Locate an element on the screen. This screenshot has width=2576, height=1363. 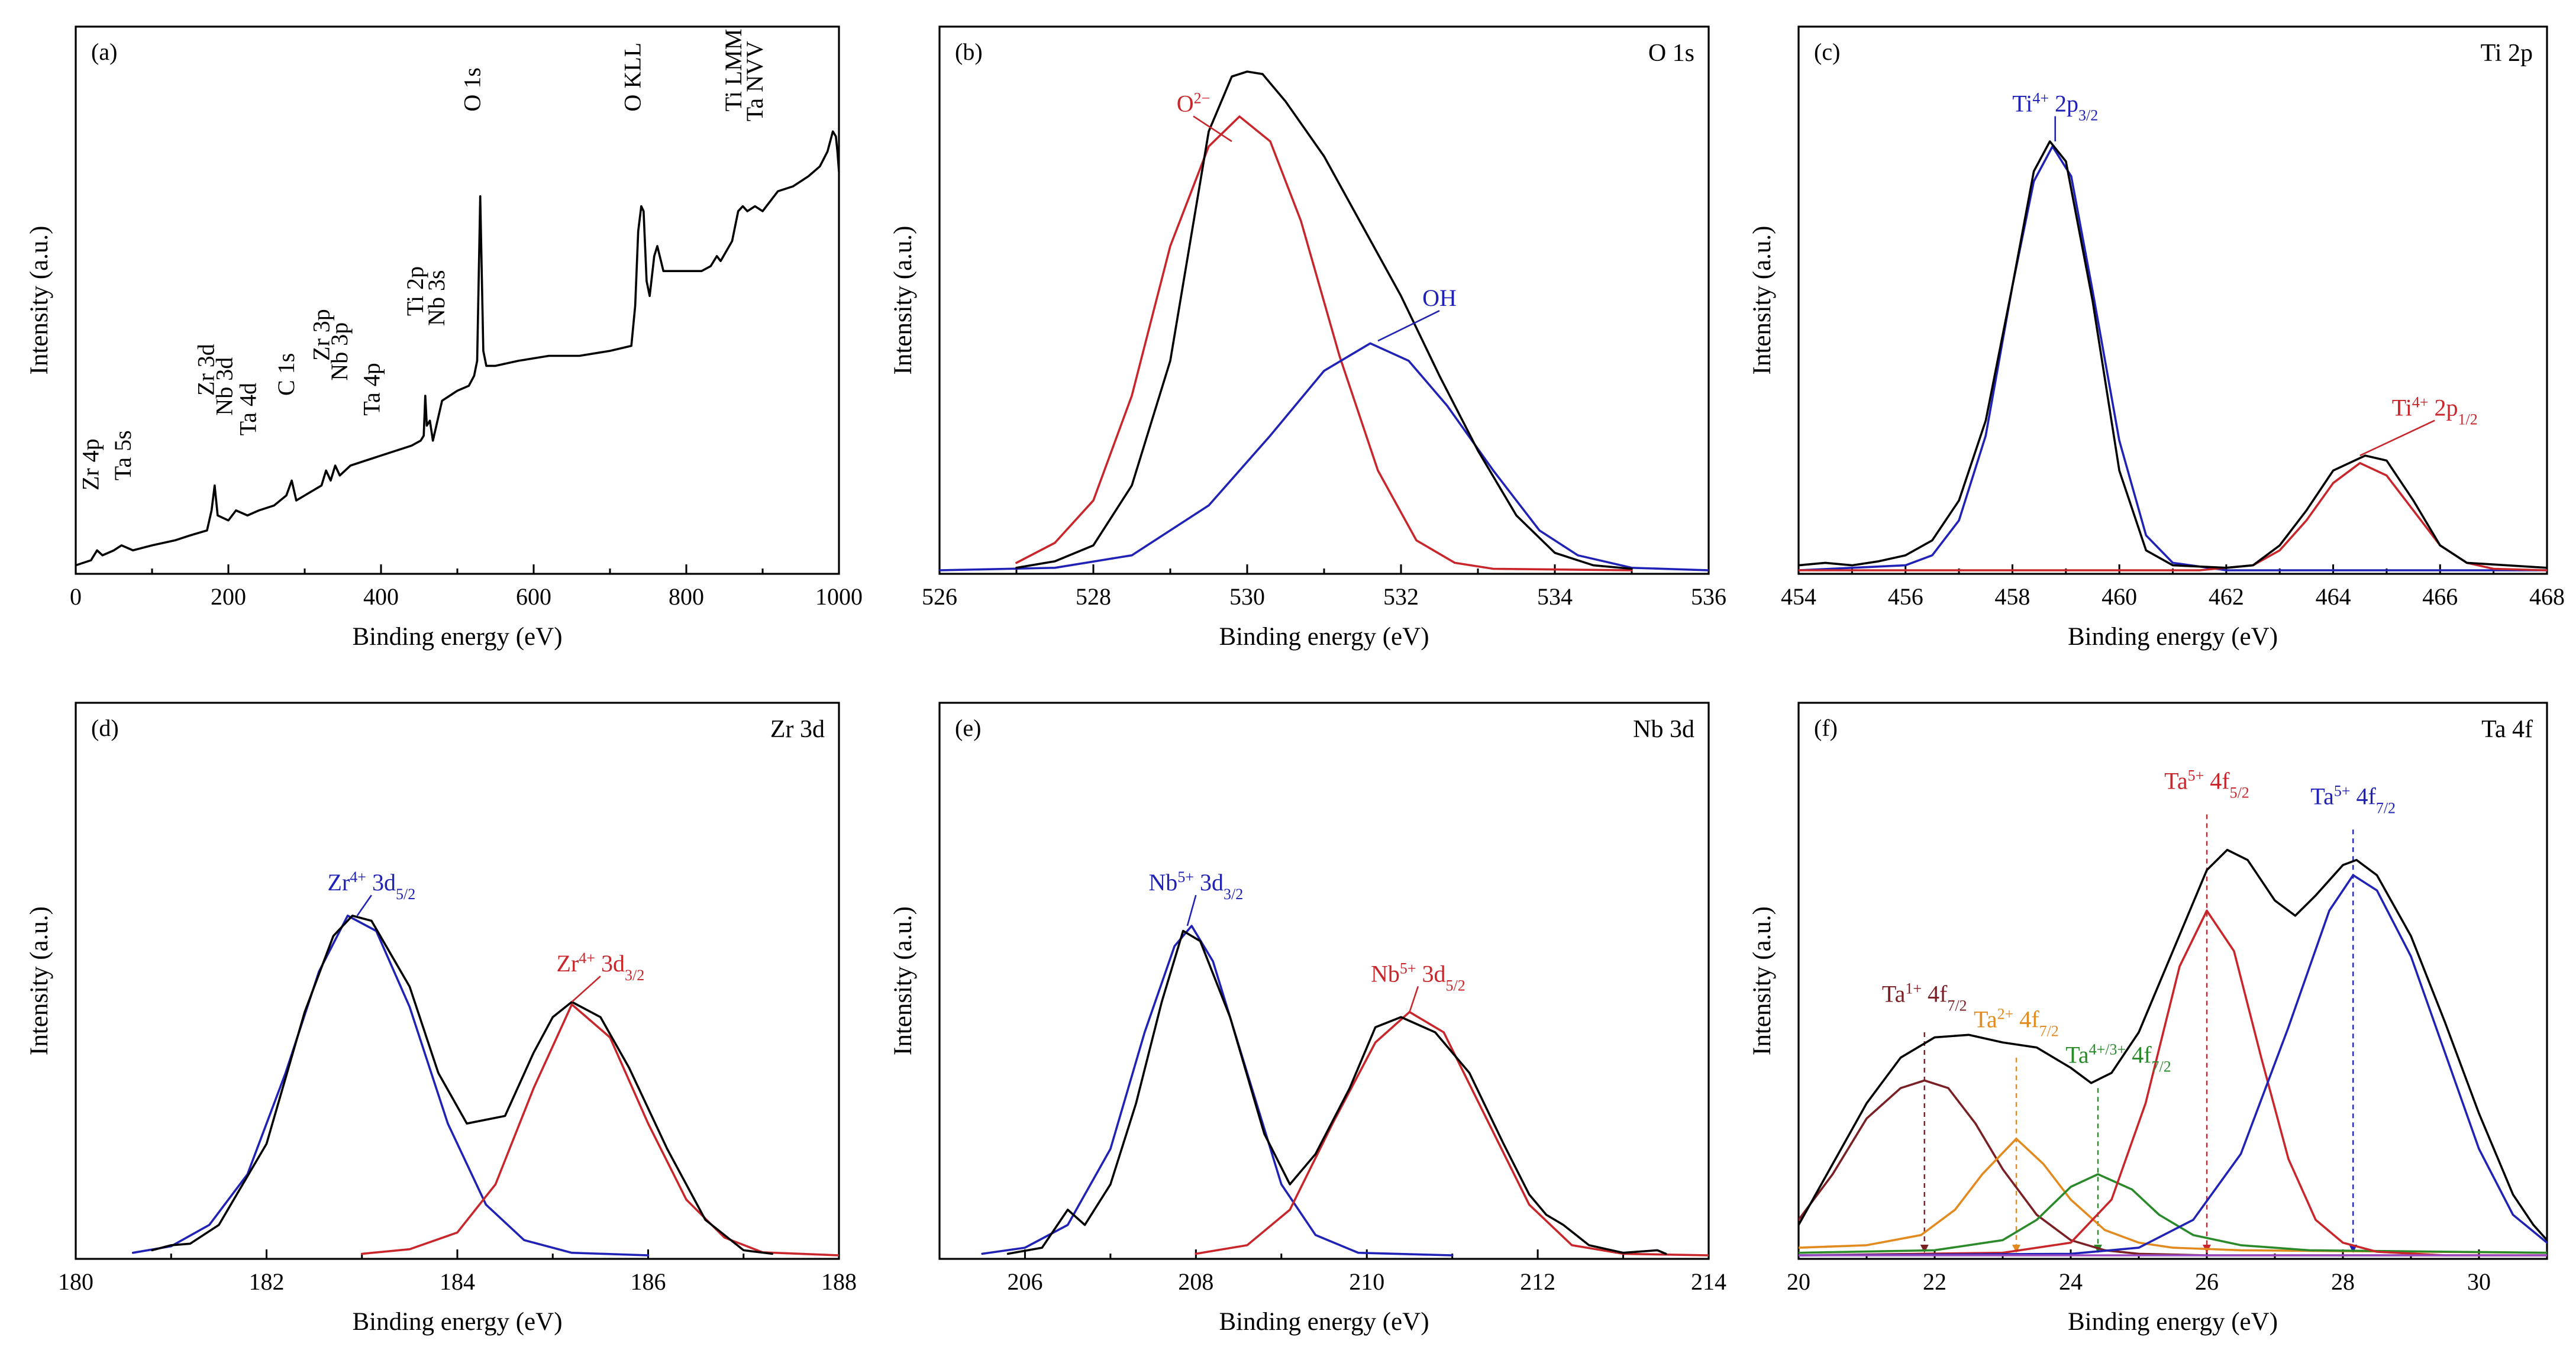
peak-annotation: Ta NVV is located at coordinates (754, 81).